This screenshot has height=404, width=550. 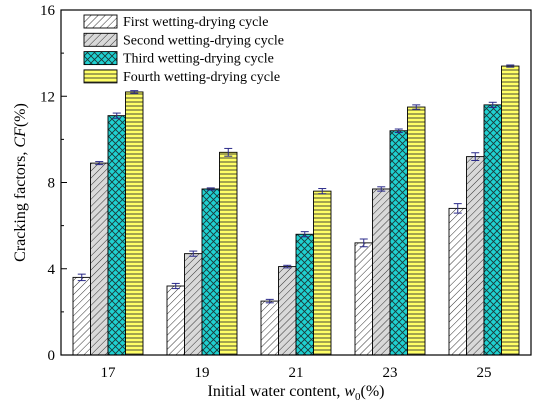 What do you see at coordinates (202, 373) in the screenshot?
I see `x-tick-label: 19` at bounding box center [202, 373].